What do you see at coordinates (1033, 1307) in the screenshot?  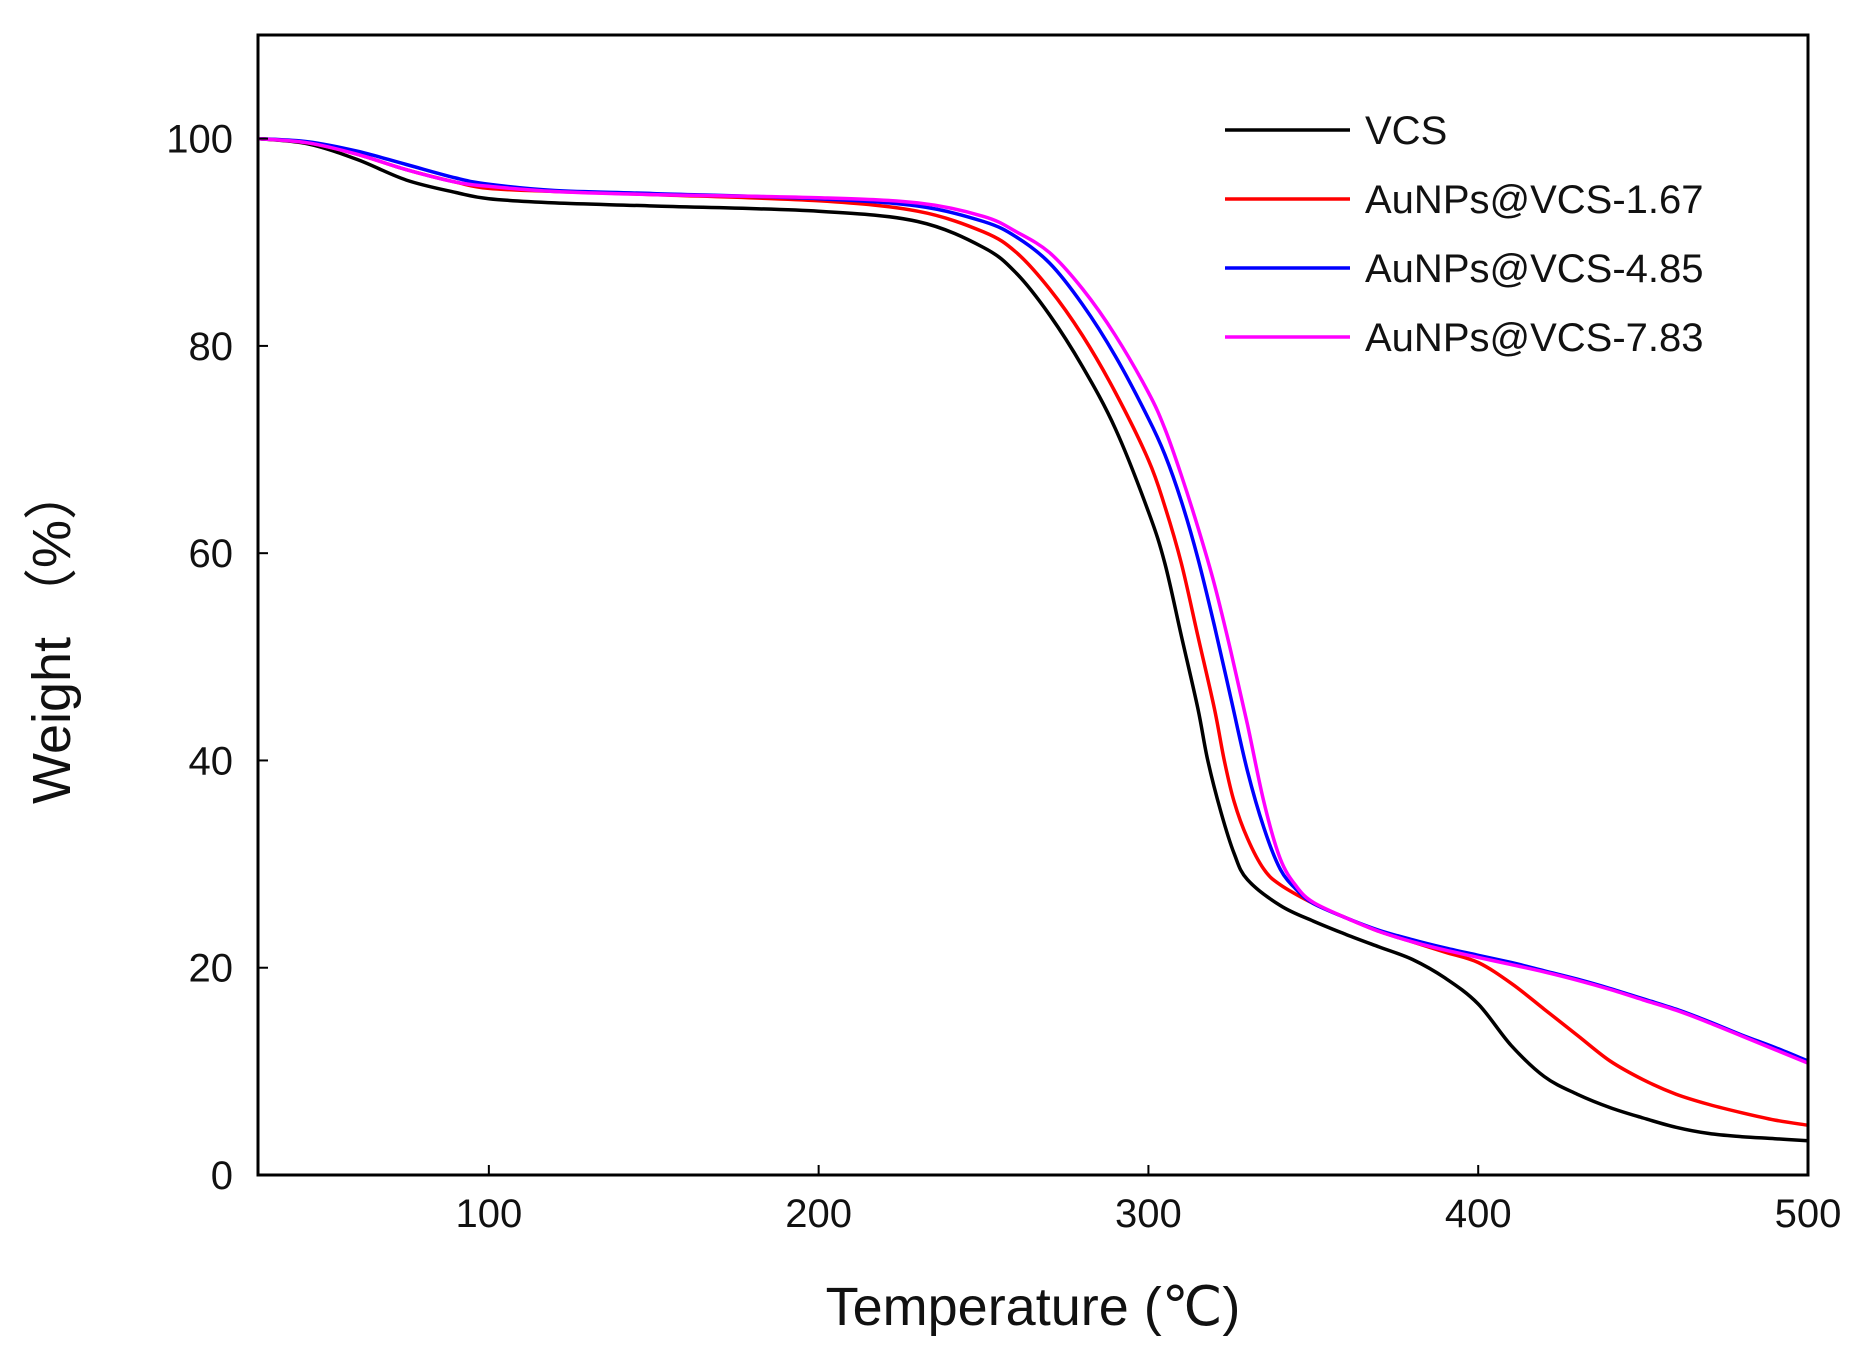 I see `x-axis-title: Temperature (℃)` at bounding box center [1033, 1307].